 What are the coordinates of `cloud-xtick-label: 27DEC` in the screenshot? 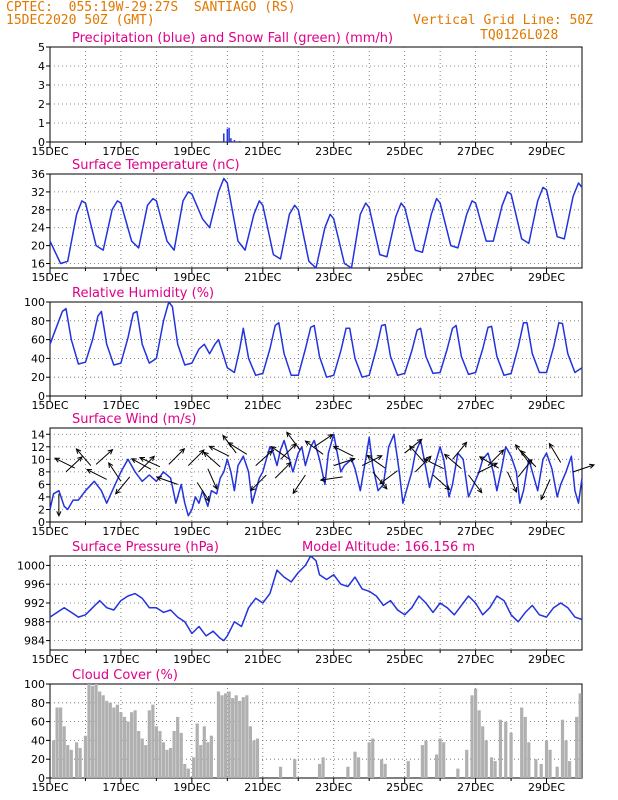 It's located at (475, 787).